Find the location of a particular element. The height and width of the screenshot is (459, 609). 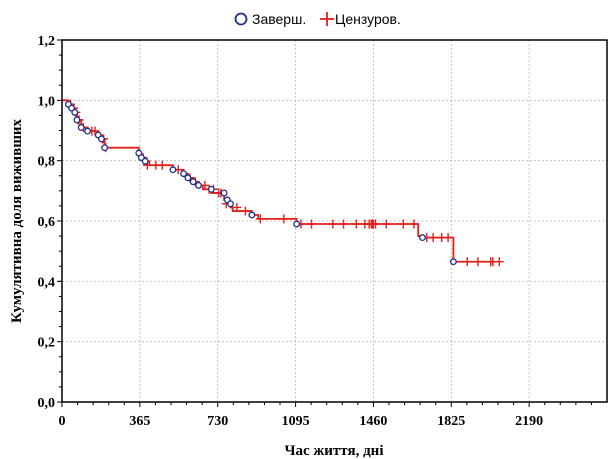

legend: Заверш. Цензуров. is located at coordinates (317, 19).